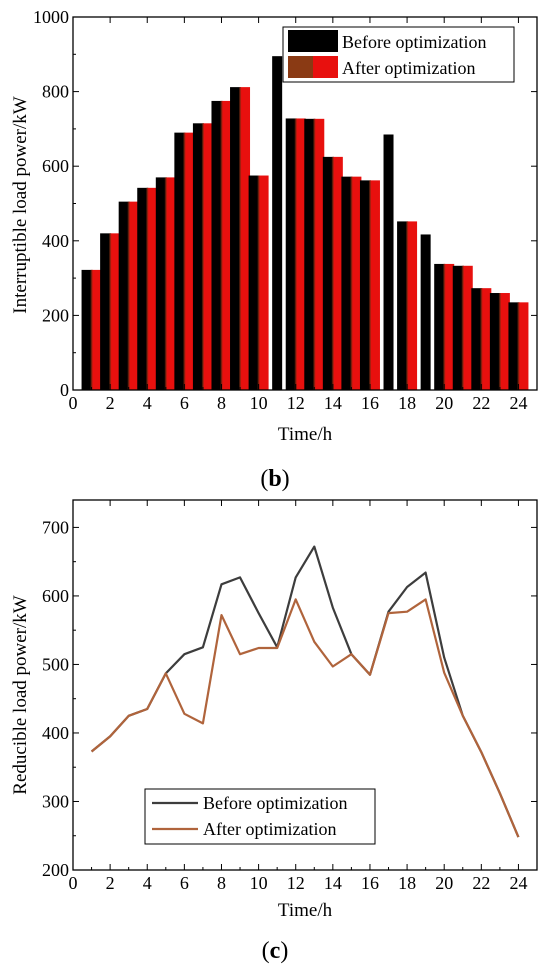  What do you see at coordinates (325, 67) in the screenshot?
I see `legend-swatch-after` at bounding box center [325, 67].